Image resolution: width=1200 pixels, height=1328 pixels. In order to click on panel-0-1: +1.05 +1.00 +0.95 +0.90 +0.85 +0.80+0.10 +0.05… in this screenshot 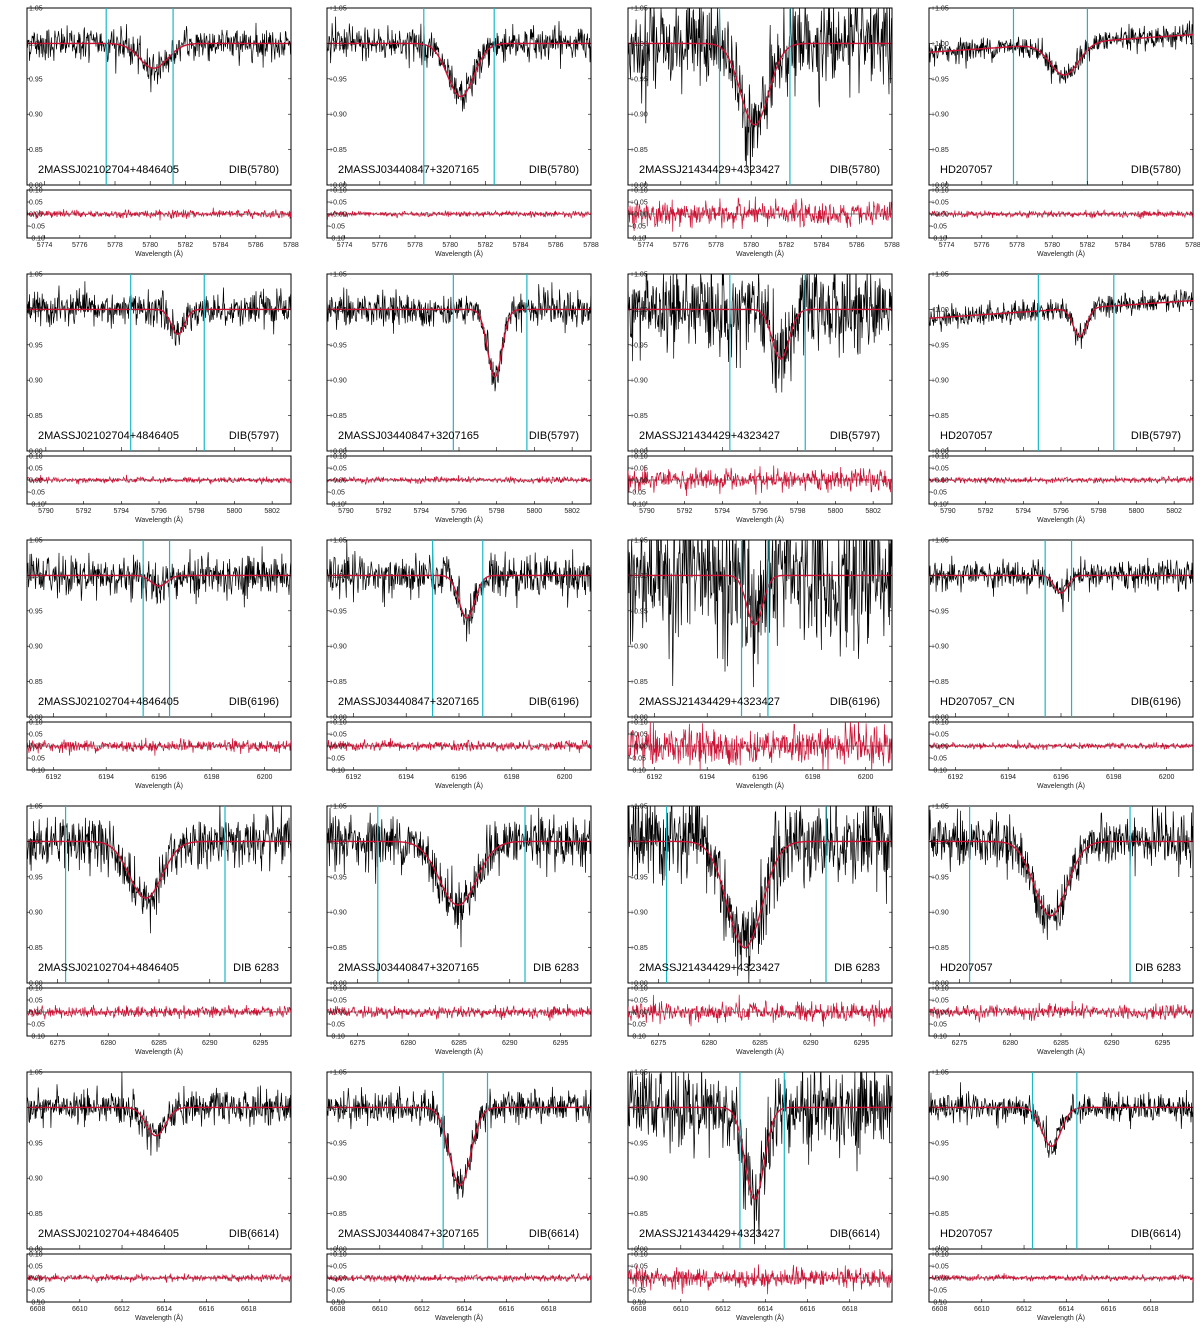, I will do `click(462, 132)`.